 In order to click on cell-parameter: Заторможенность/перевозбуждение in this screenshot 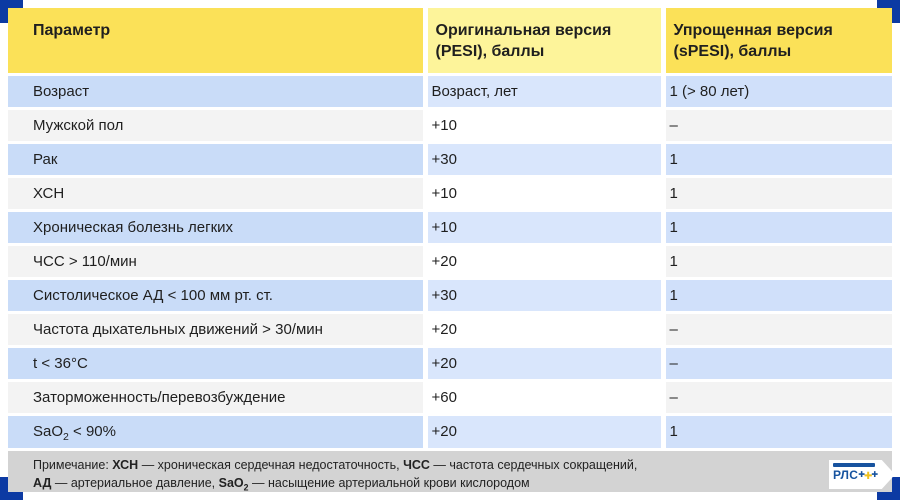, I will do `click(216, 396)`.